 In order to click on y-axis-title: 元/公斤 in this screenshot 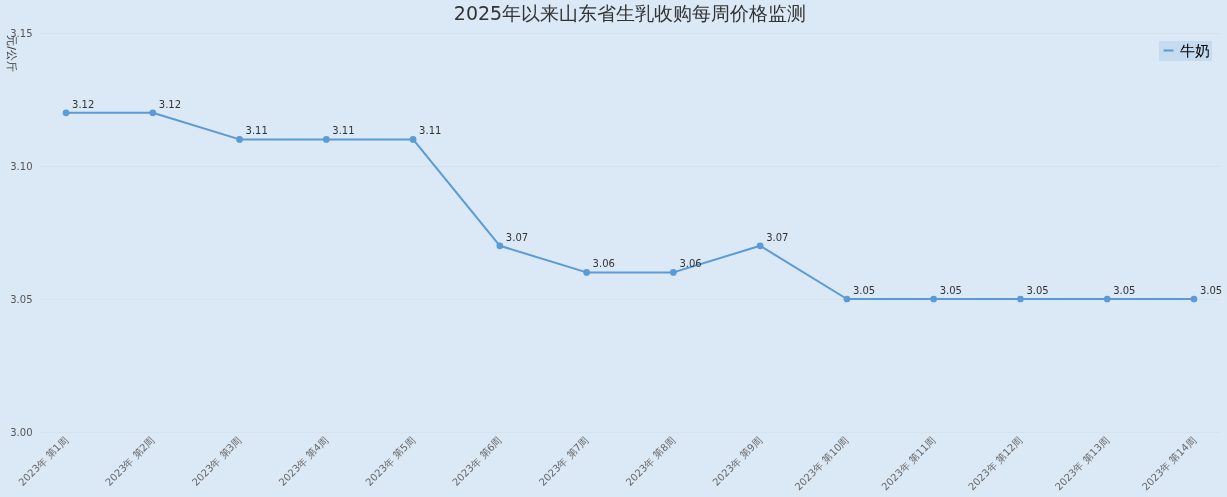, I will do `click(12, 53)`.